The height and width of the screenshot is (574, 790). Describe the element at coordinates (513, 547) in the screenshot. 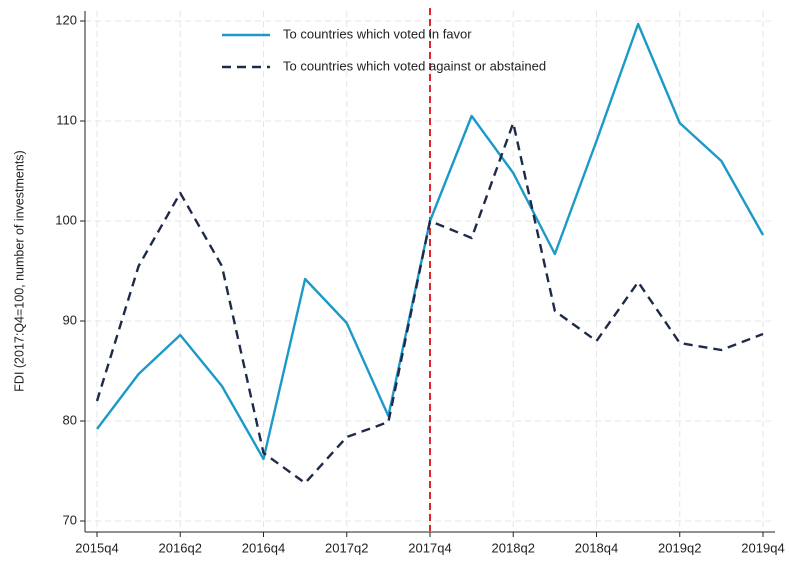

I see `x-tick-label: 2018q2` at that location.